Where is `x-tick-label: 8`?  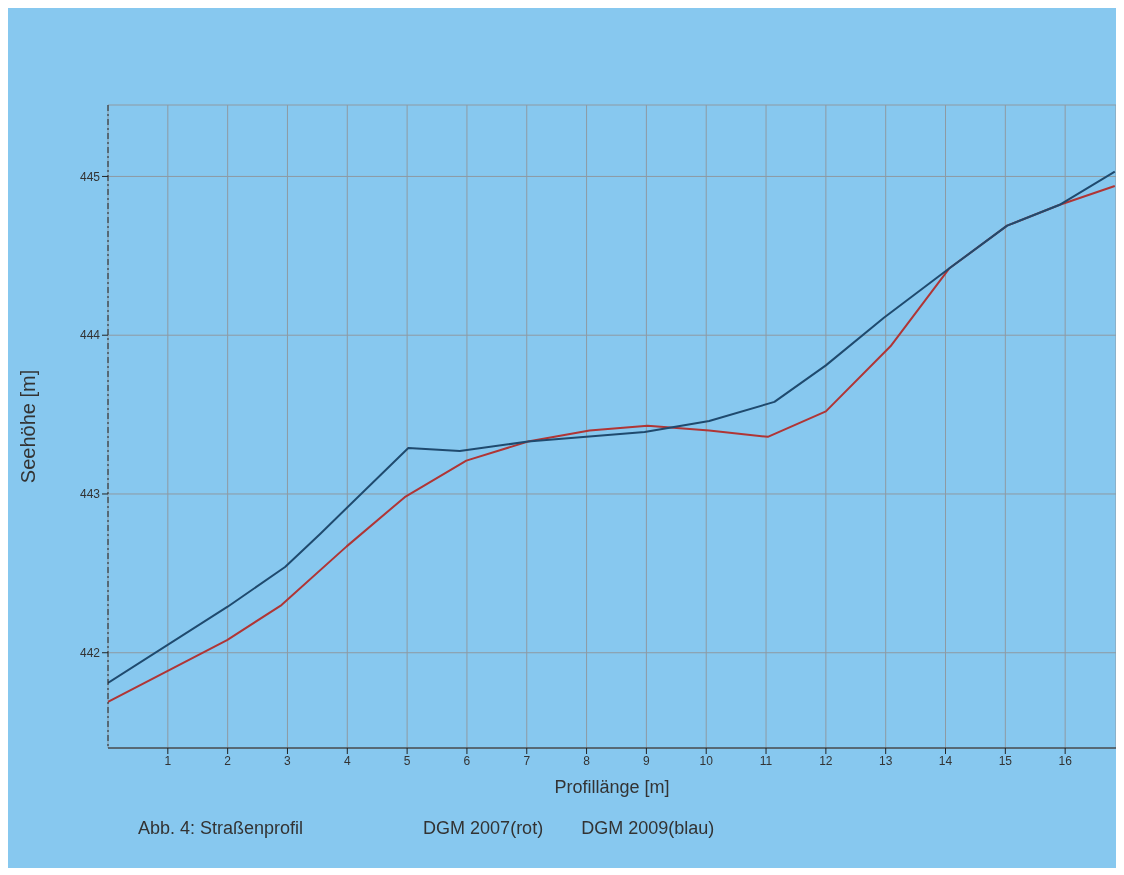 x-tick-label: 8 is located at coordinates (587, 760).